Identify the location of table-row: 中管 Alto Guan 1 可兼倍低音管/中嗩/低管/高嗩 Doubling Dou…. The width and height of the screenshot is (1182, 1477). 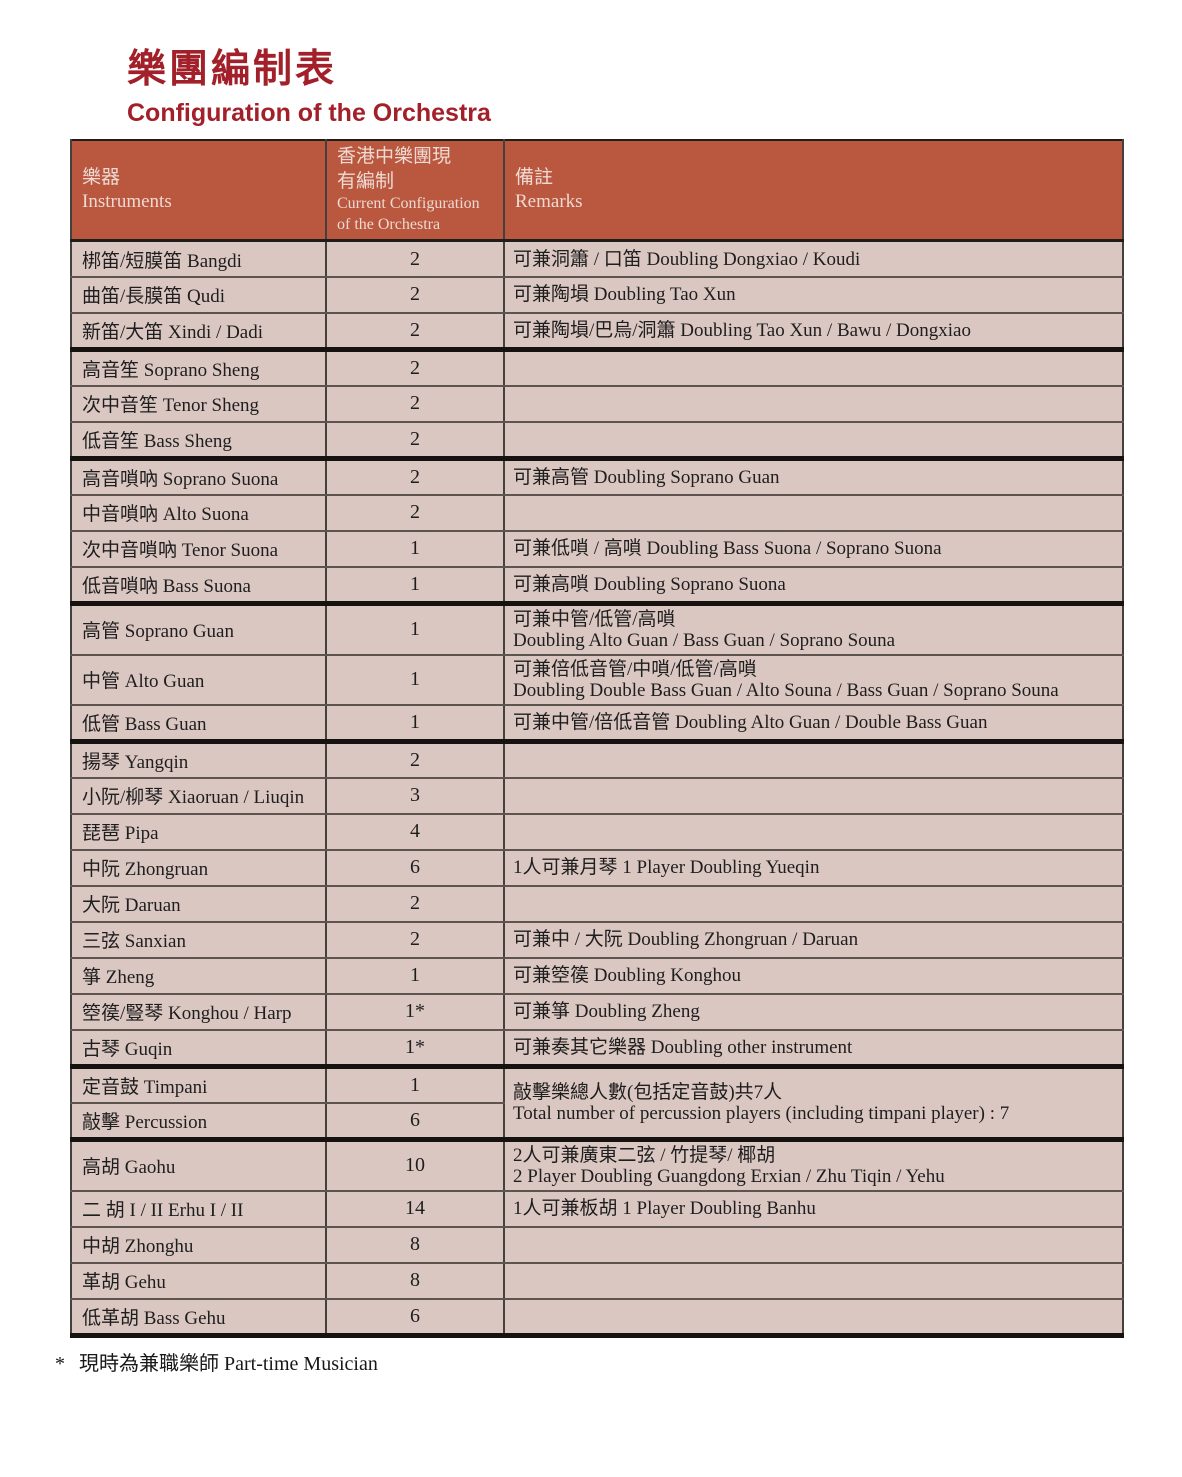
(597, 680).